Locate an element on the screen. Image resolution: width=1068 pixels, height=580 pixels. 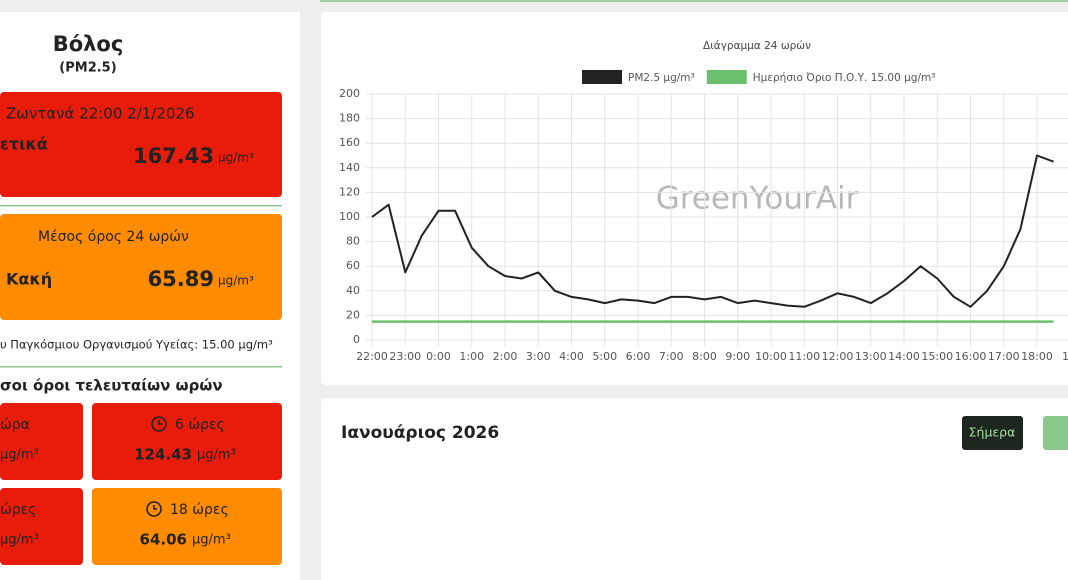
x-tick-label: 4:00 is located at coordinates (571, 356).